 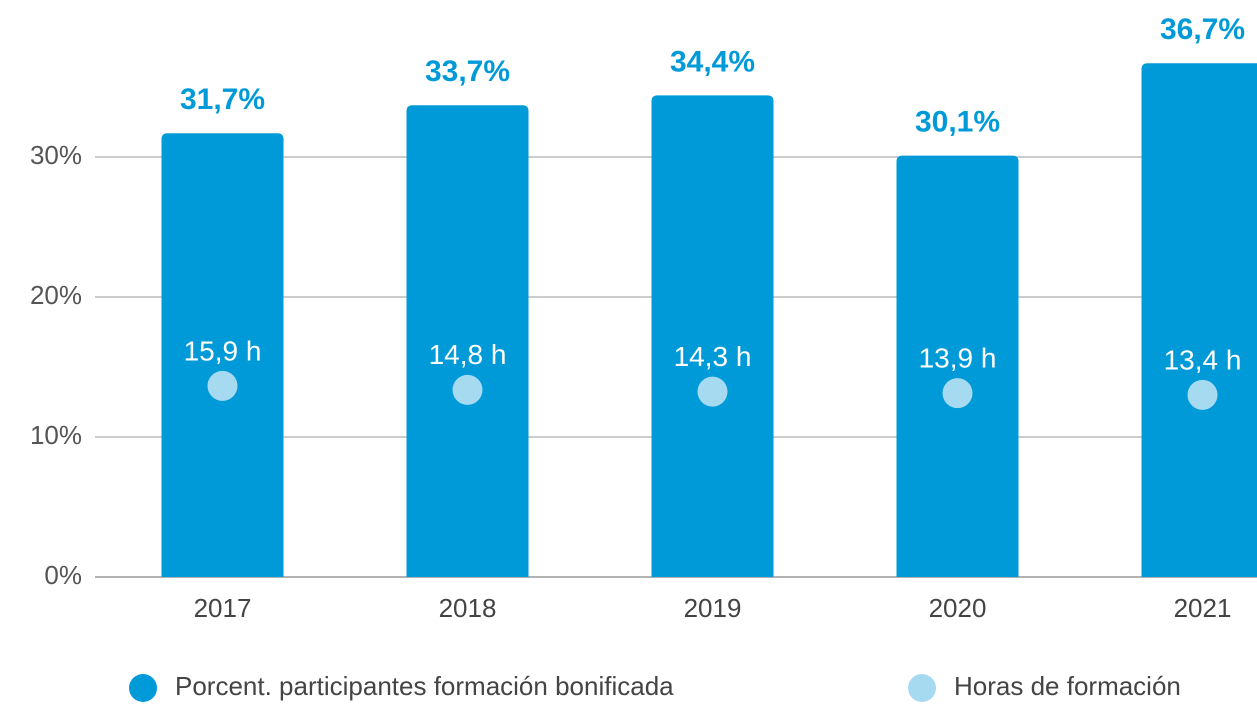 I want to click on data-label: 13,4 h, so click(x=1203, y=359).